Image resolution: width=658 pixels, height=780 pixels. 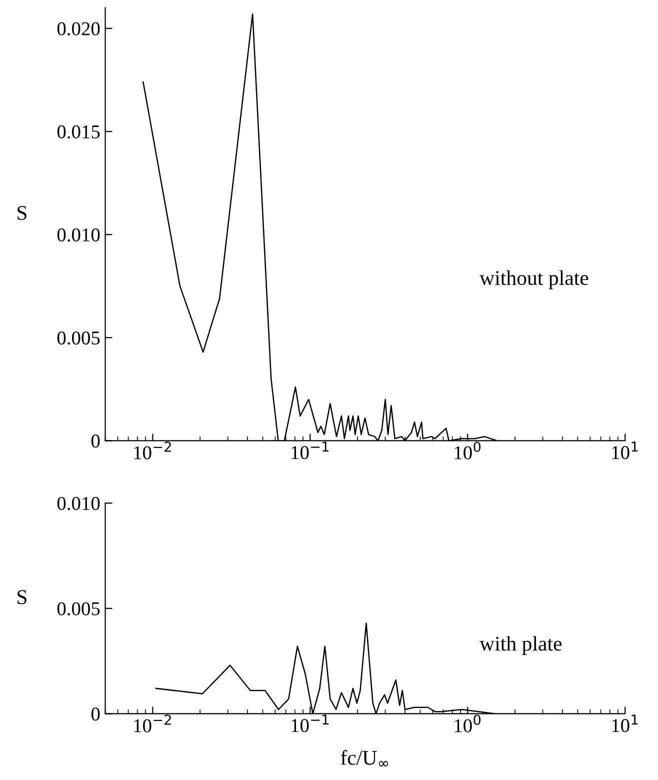 I want to click on annotation: with plate, so click(x=521, y=645).